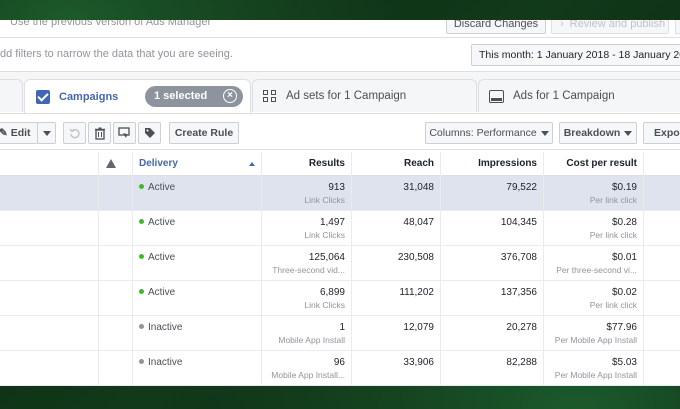 Image resolution: width=680 pixels, height=409 pixels. I want to click on export-button: Export, so click(661, 133).